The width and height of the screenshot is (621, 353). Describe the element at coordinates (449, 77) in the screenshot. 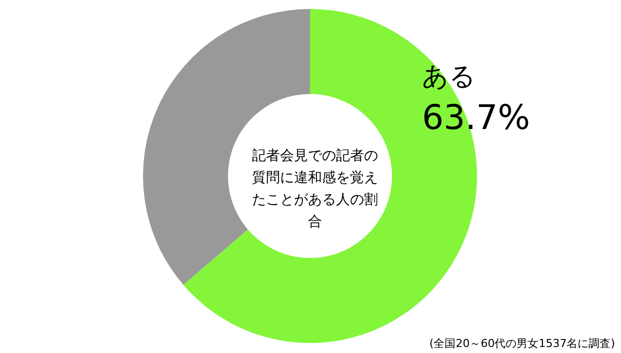

I see `slice-label: ある` at that location.